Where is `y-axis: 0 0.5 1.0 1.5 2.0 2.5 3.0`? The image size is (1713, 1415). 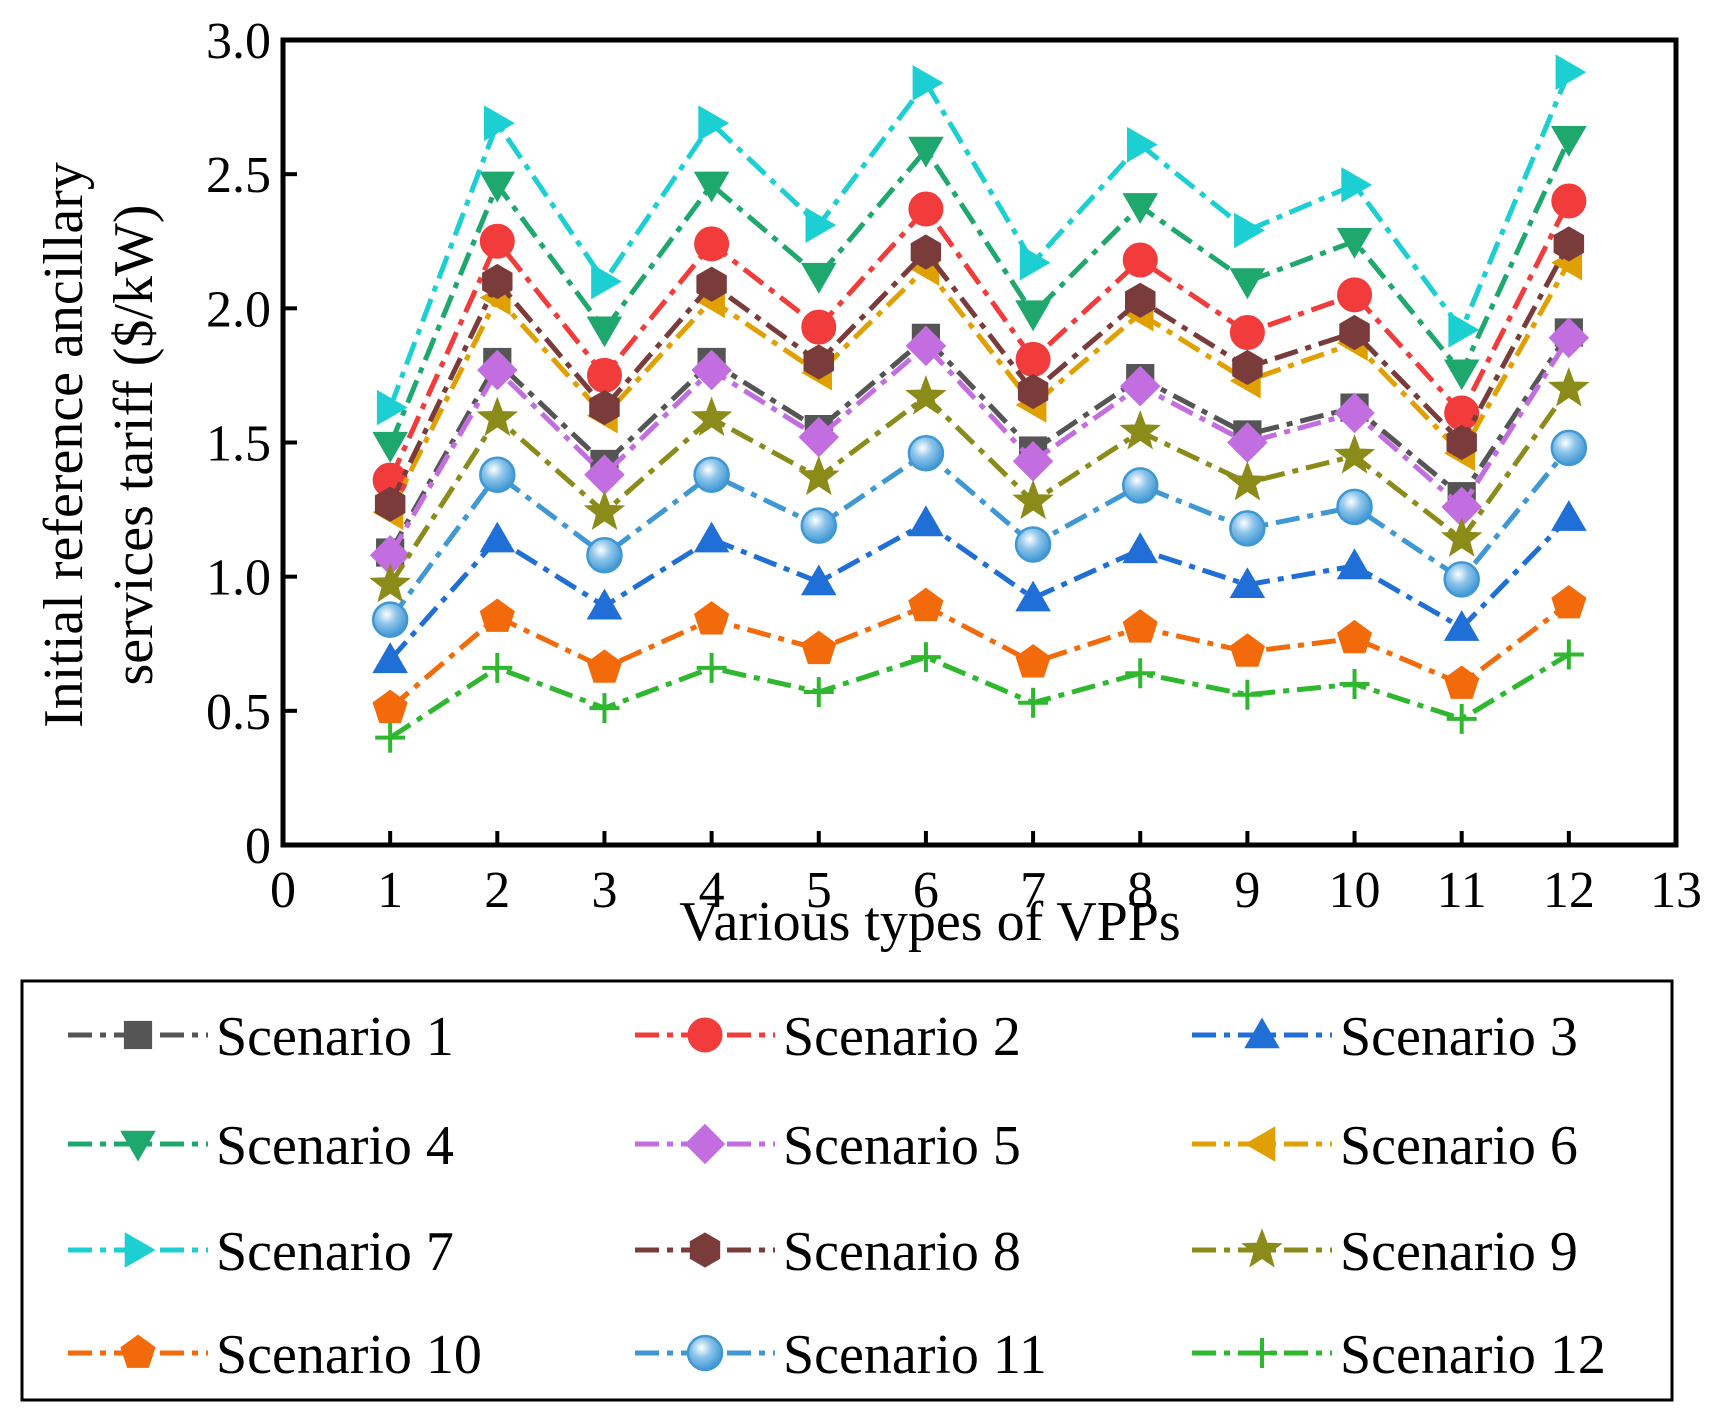
y-axis: 0 0.5 1.0 1.5 2.0 2.5 3.0 is located at coordinates (251, 444).